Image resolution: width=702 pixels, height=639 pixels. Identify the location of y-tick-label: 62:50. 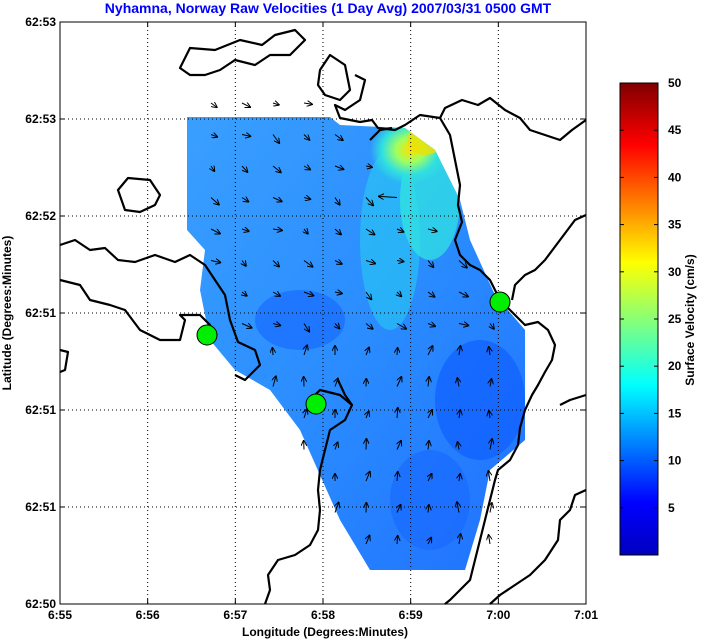
(40, 604).